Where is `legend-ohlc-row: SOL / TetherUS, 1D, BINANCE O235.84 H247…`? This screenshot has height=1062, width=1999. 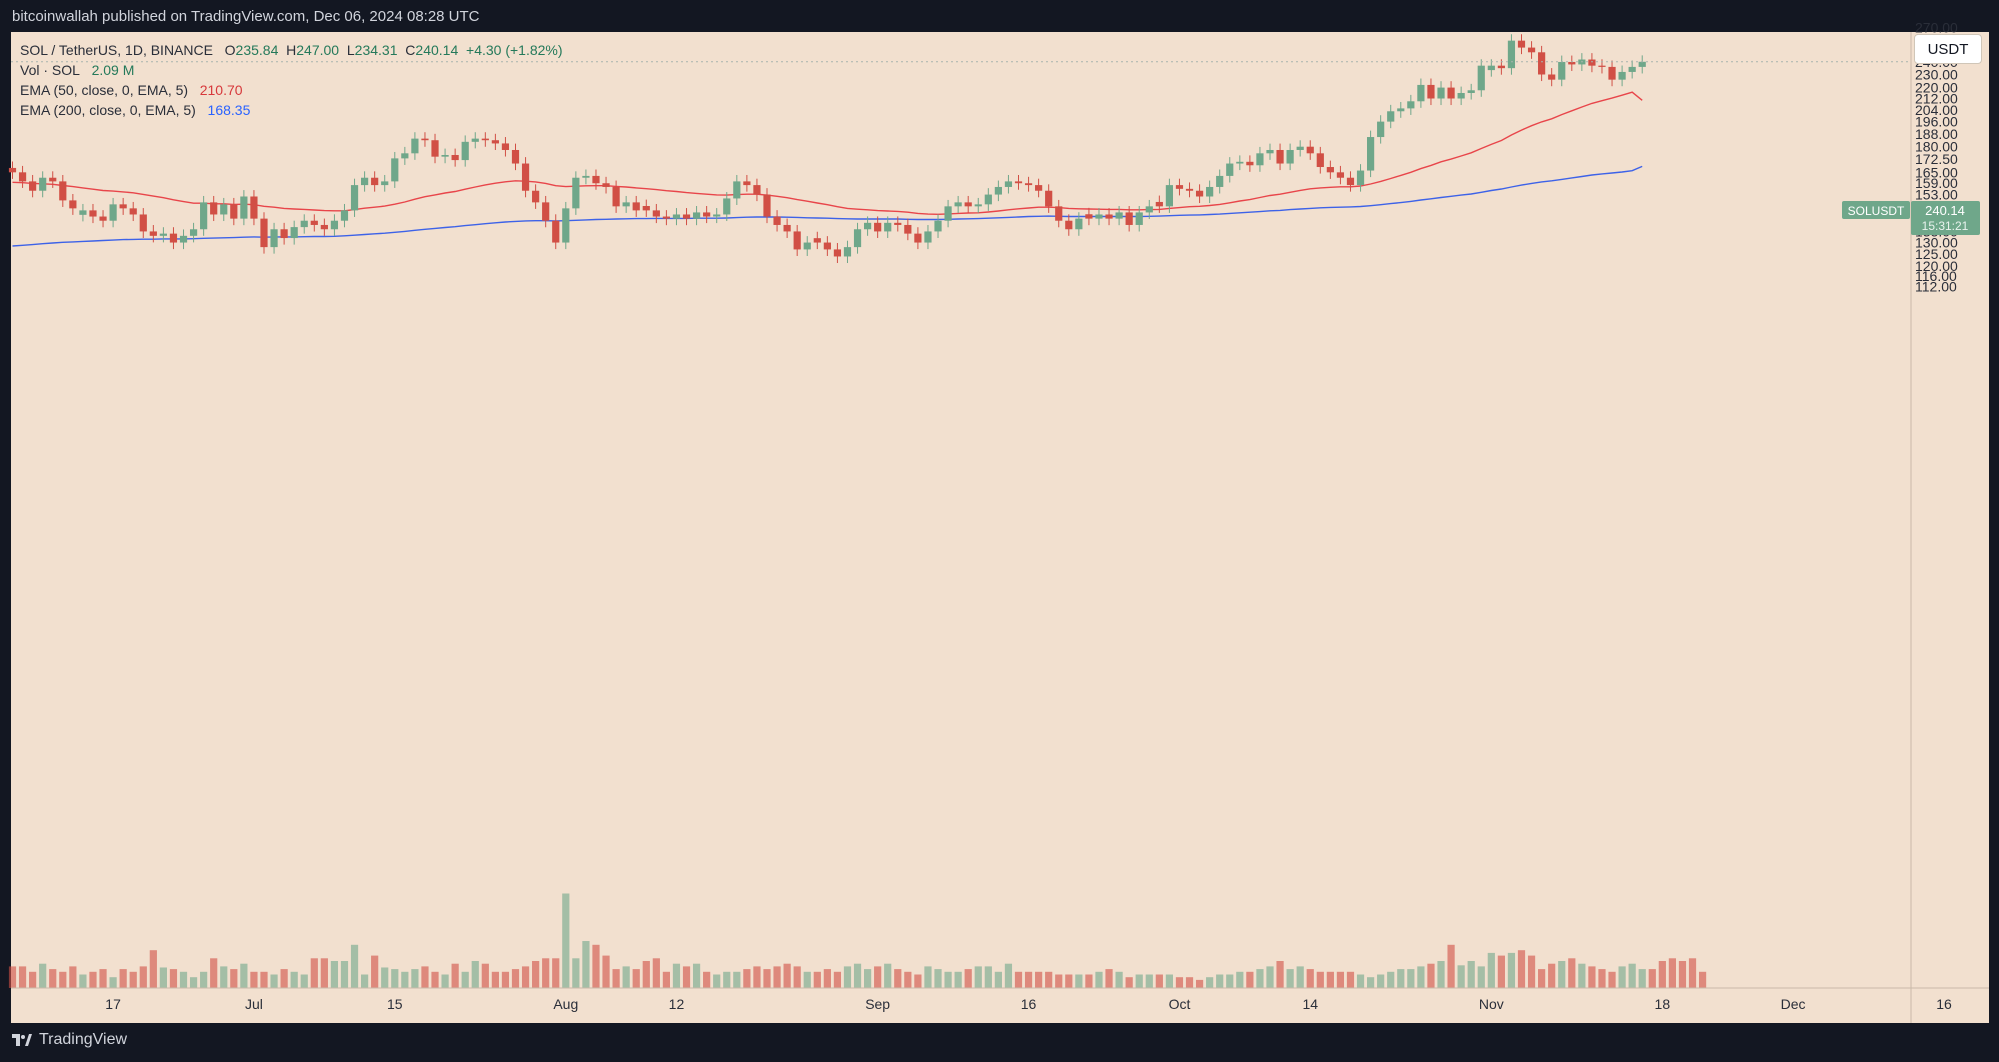
legend-ohlc-row: SOL / TetherUS, 1D, BINANCE O235.84 H247… is located at coordinates (291, 50).